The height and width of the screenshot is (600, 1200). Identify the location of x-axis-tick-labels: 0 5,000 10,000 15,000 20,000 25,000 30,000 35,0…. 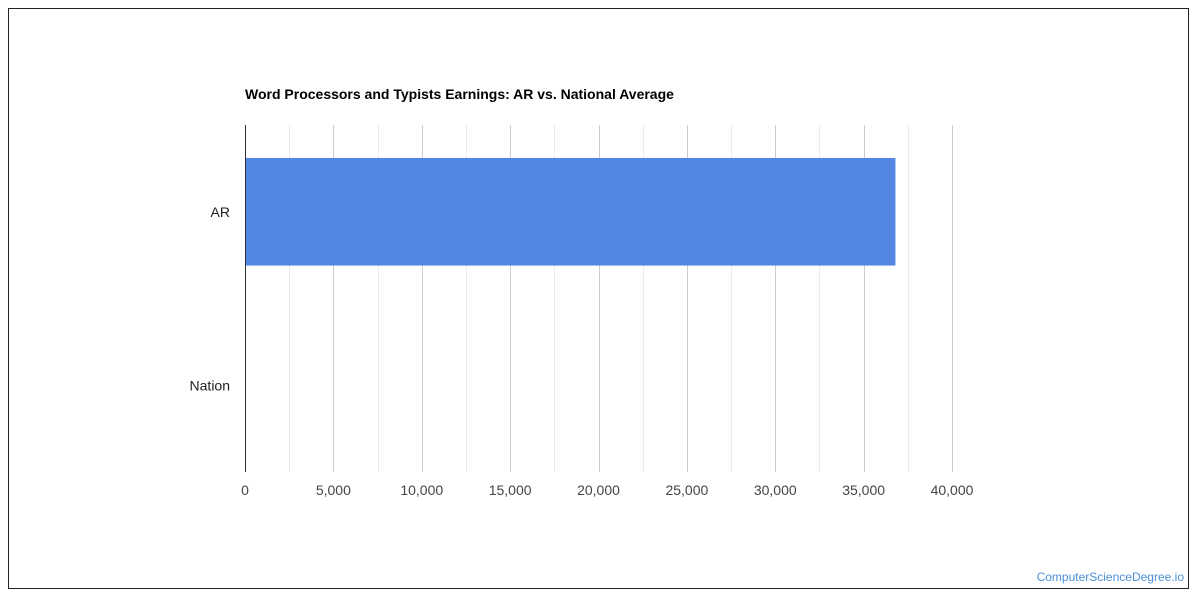
(607, 490).